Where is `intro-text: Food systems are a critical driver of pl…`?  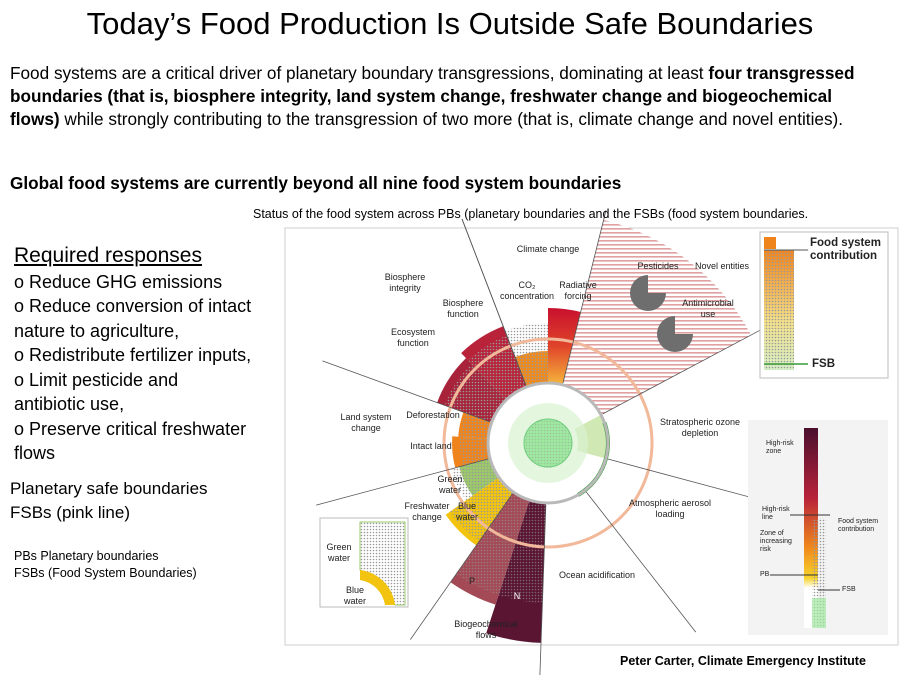 intro-text: Food systems are a critical driver of pl… is located at coordinates (359, 73).